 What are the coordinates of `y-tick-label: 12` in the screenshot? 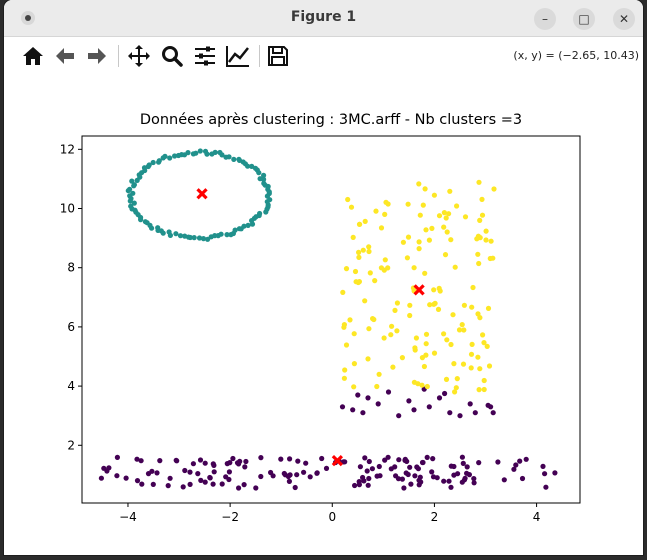 It's located at (67, 149).